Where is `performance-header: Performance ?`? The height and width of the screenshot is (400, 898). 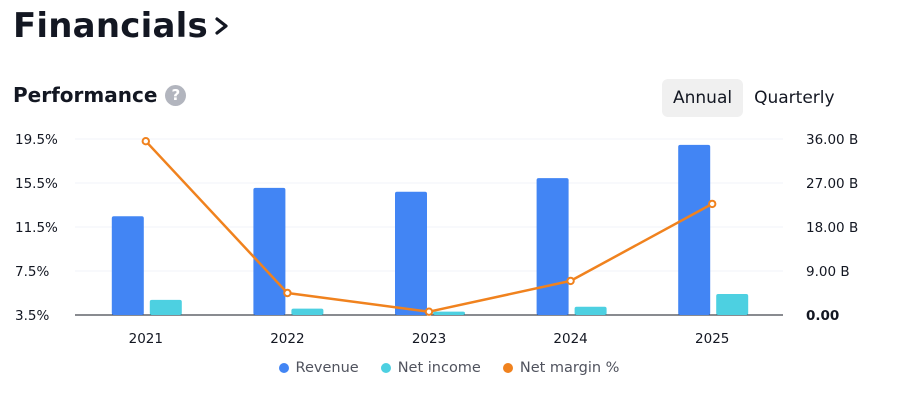 performance-header: Performance ? is located at coordinates (100, 95).